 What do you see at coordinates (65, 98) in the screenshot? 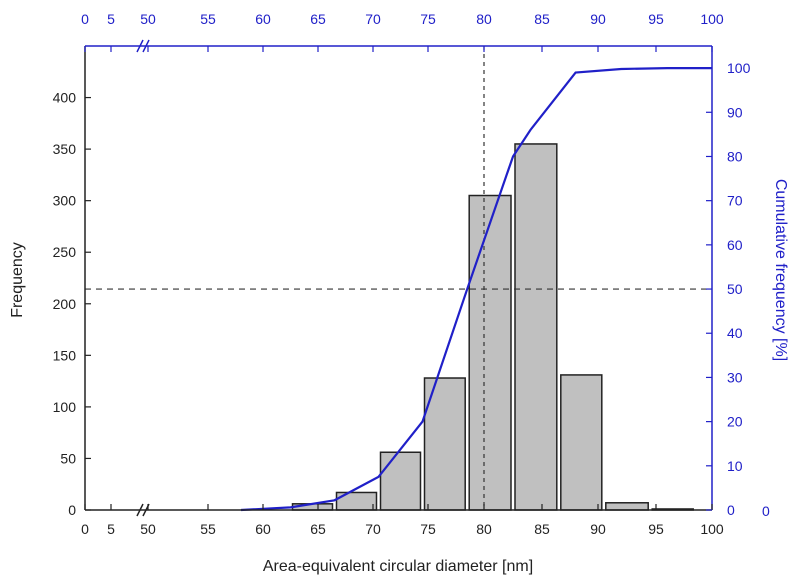
I see `y-tick-label: 400` at bounding box center [65, 98].